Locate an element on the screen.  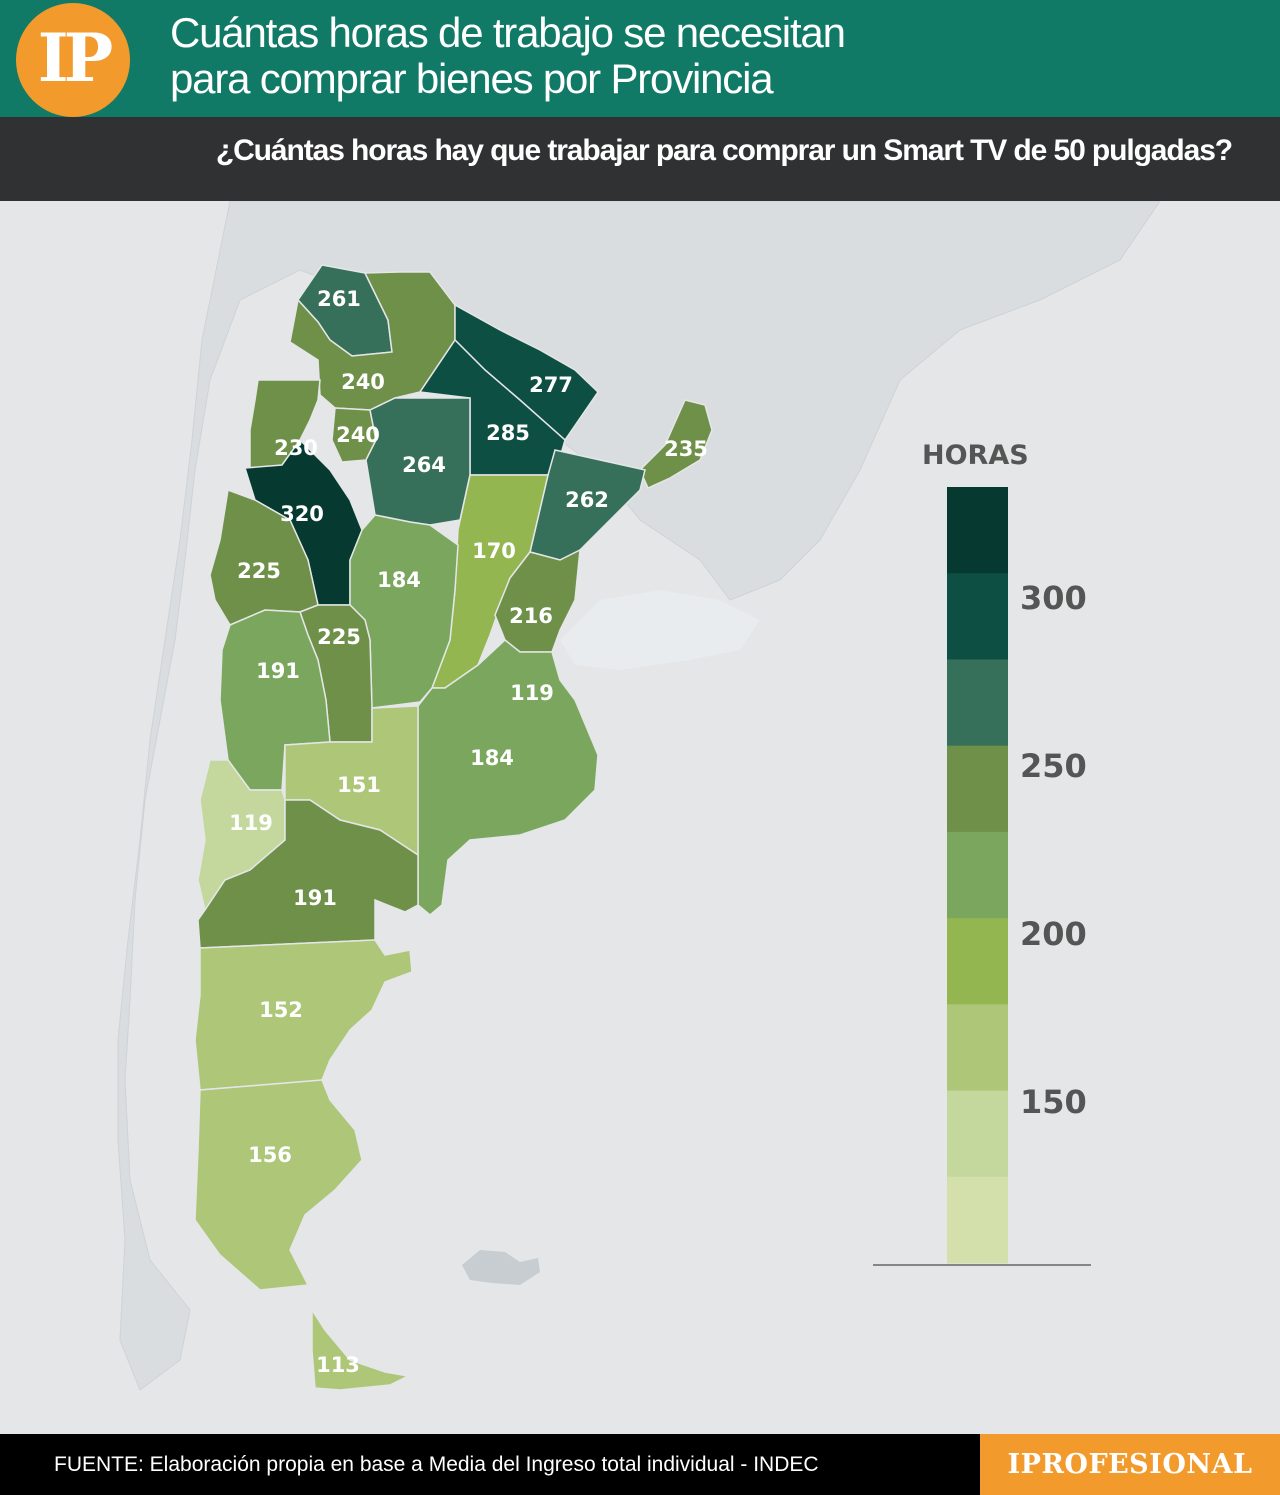
ip-logo: IP is located at coordinates (73, 60).